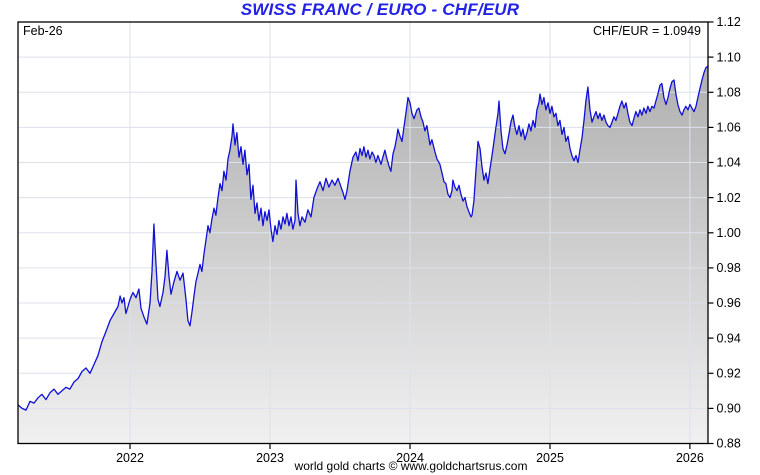 This screenshot has height=475, width=760. I want to click on svg-text: 1.06, so click(729, 128).